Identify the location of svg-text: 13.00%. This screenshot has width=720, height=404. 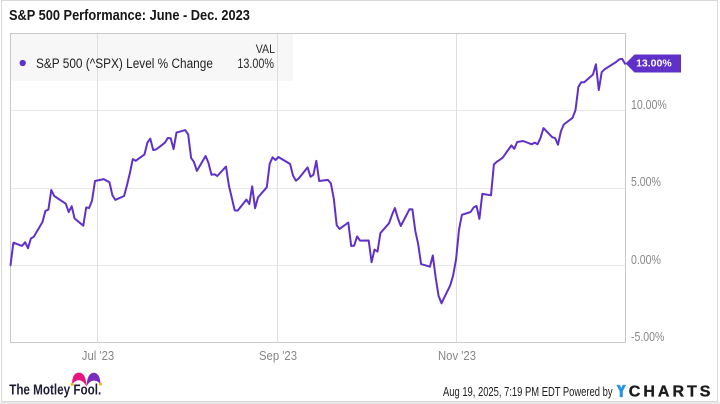
(654, 63).